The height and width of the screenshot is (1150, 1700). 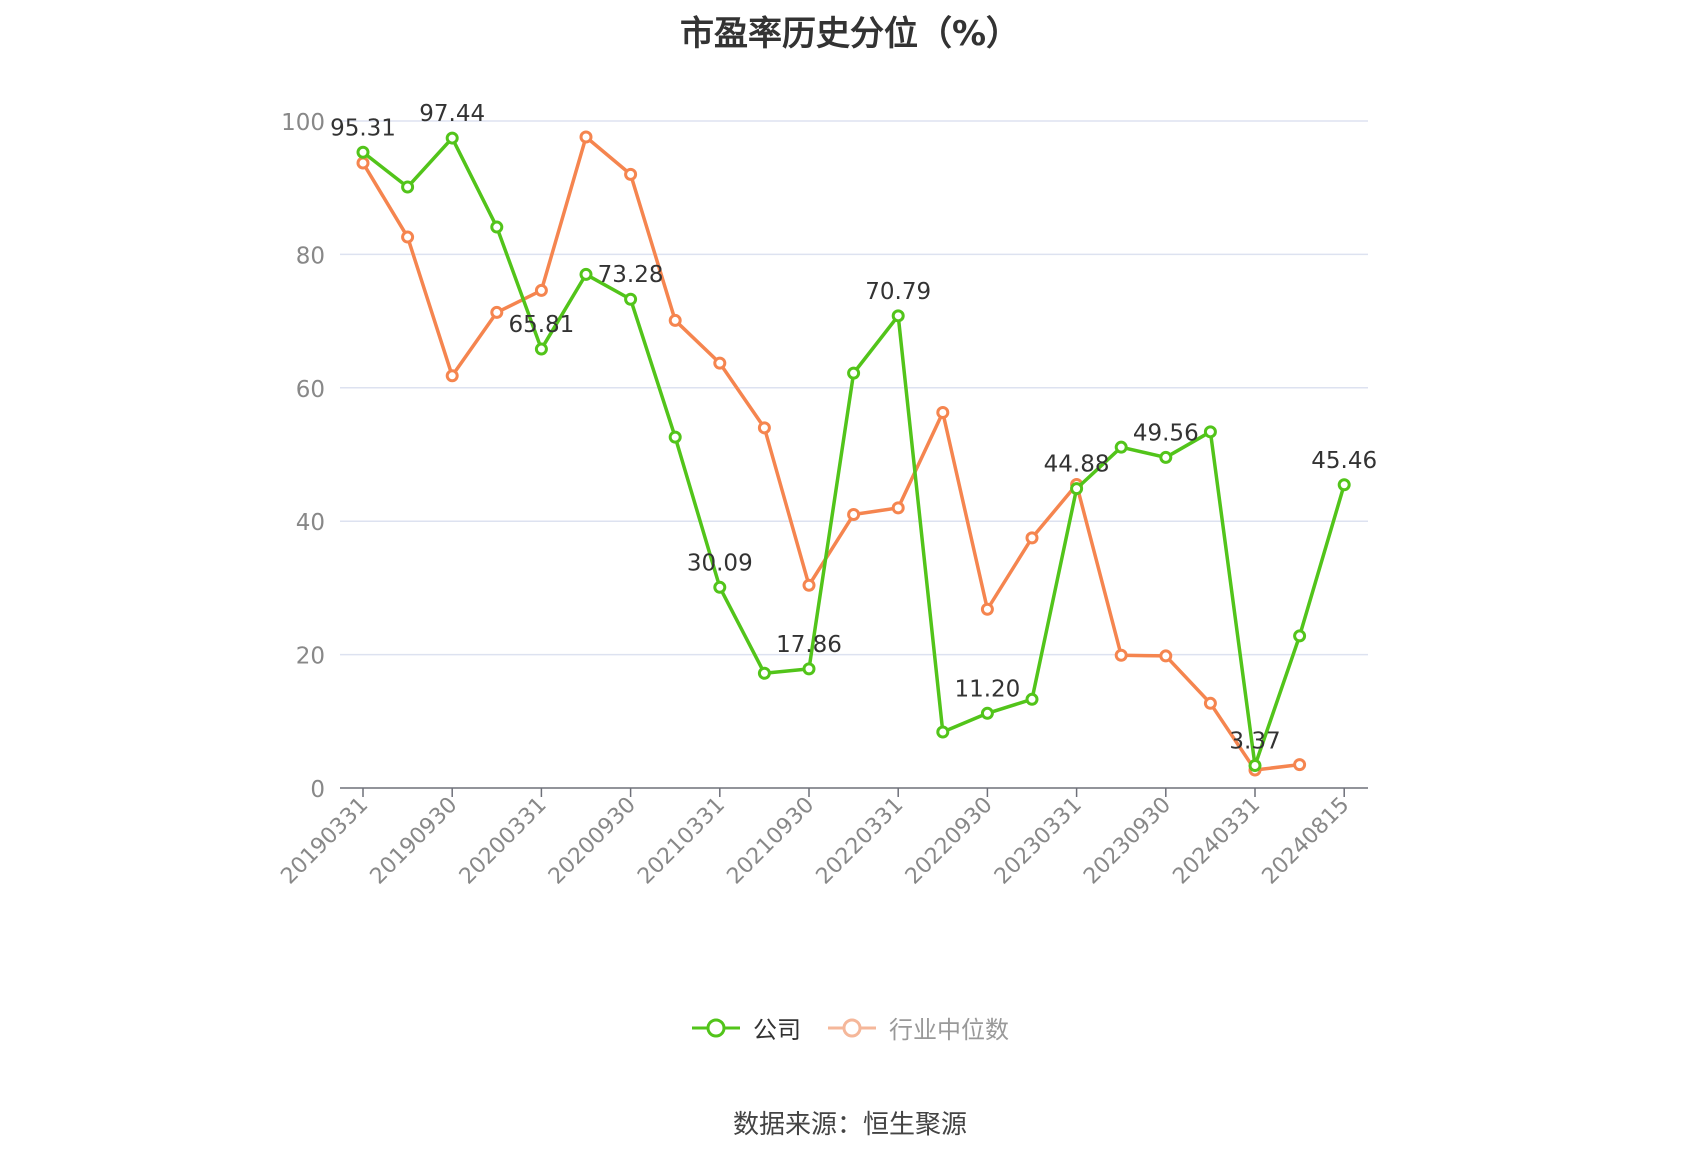 I want to click on x-tick-label: 20200930, so click(x=592, y=841).